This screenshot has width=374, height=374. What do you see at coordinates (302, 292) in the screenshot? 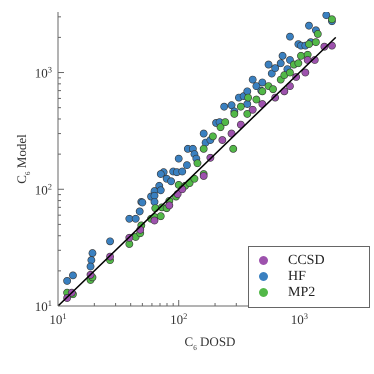
I see `legend-label: MP2` at bounding box center [302, 292].